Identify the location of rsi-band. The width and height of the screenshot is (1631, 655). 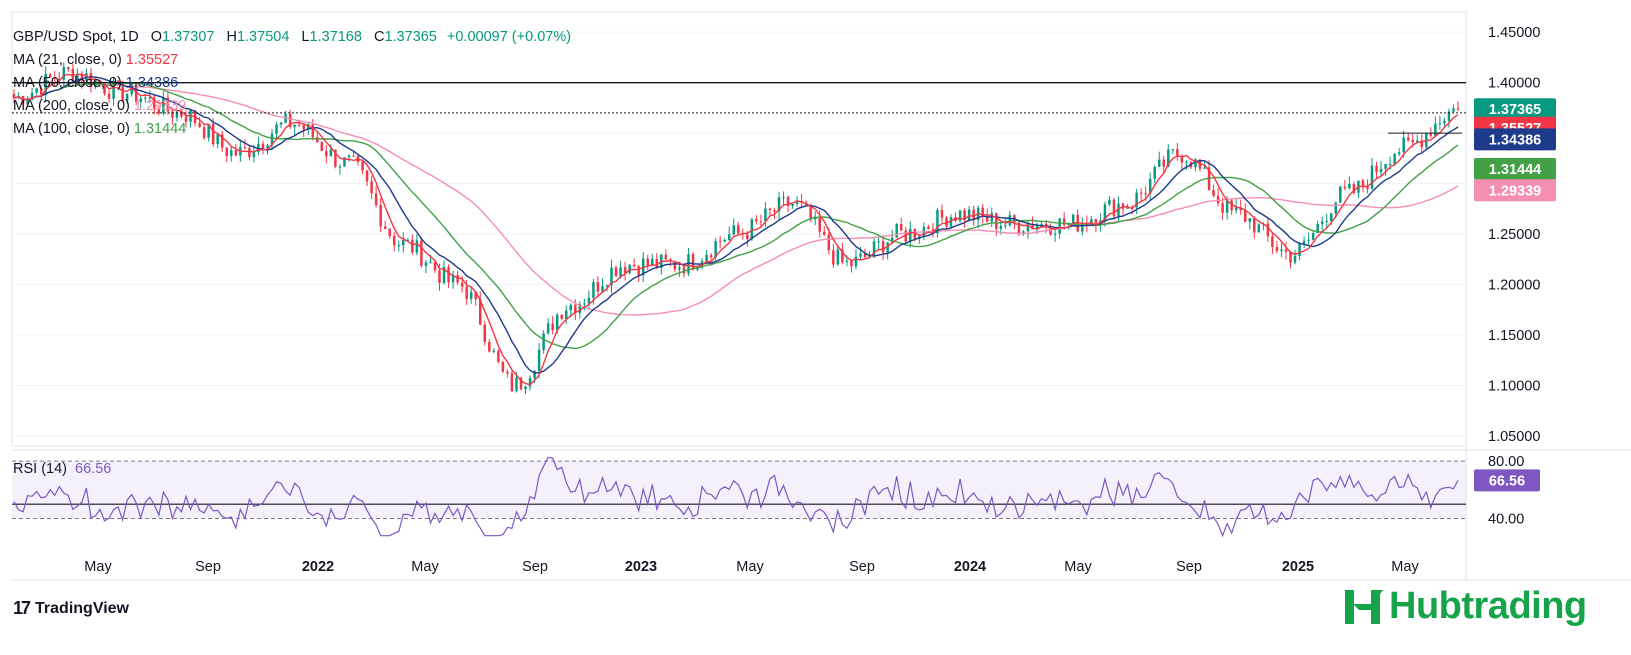
(739, 490).